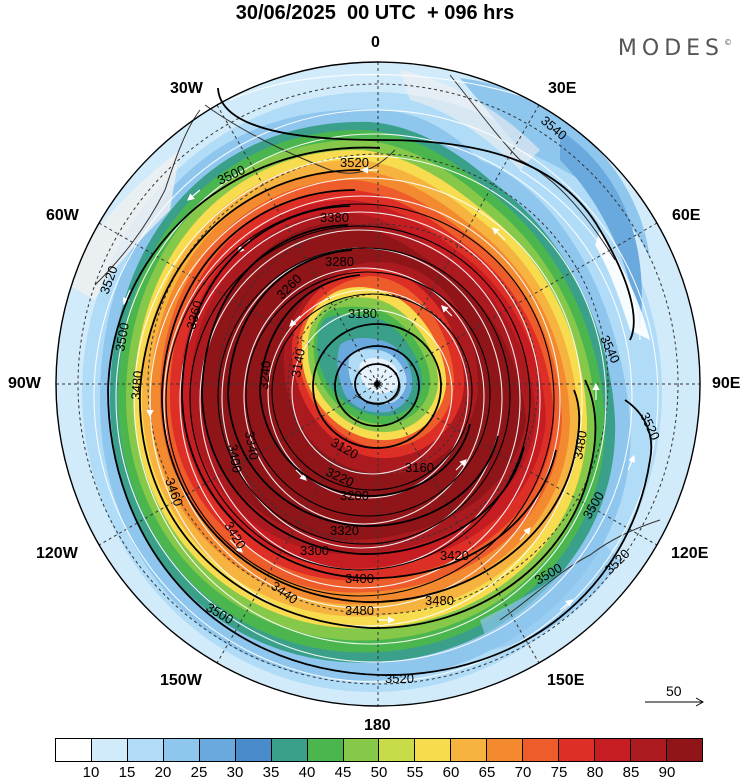  I want to click on legend-label: 30, so click(235, 772).